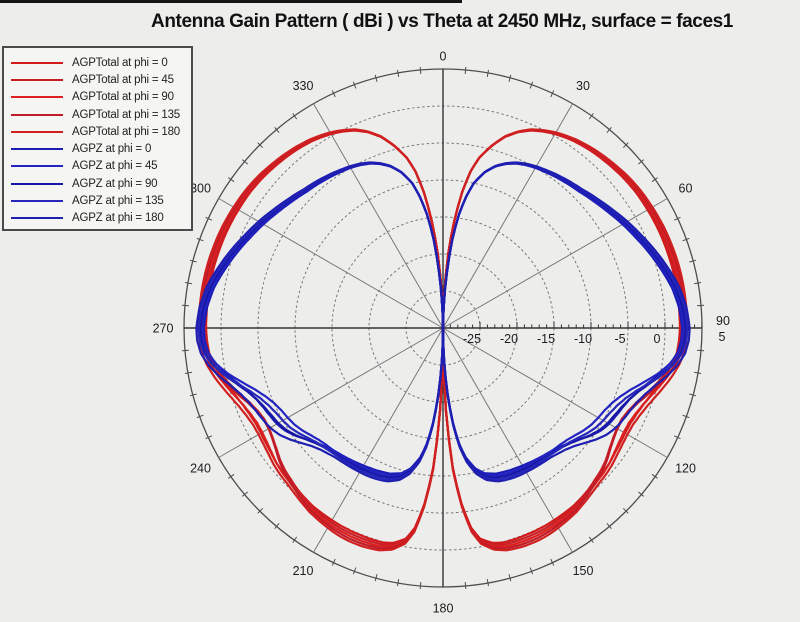  I want to click on legend-item: AGPTotal at phi = 180, so click(101, 131).